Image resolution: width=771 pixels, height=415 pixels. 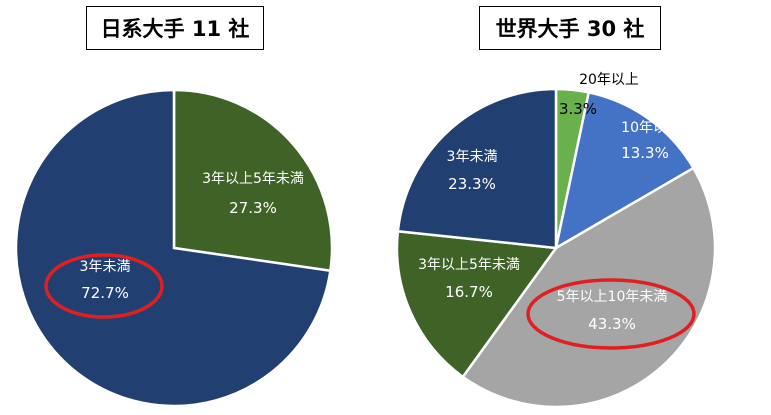 What do you see at coordinates (469, 292) in the screenshot?
I see `right-slice-value-3: 16.7%` at bounding box center [469, 292].